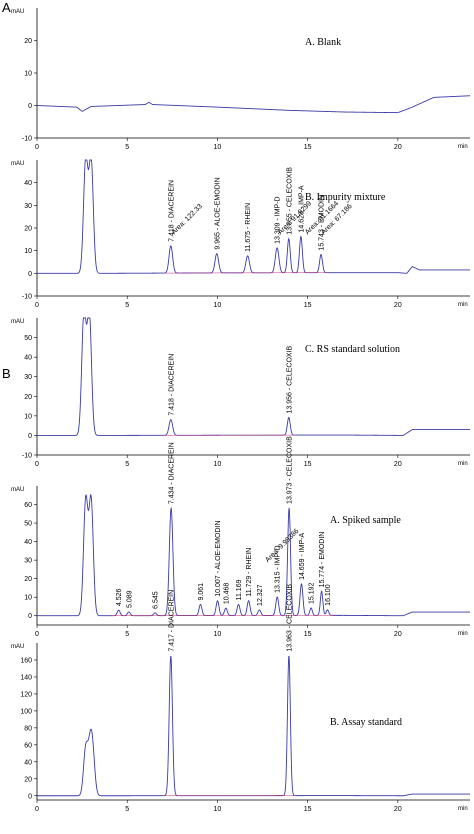  I want to click on y-tick-label: 100, so click(26, 711).